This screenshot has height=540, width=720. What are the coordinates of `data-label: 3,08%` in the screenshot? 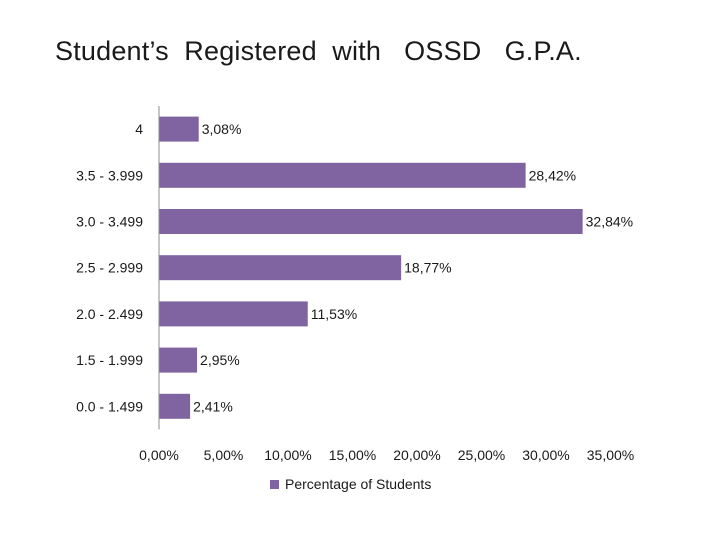 It's located at (222, 129).